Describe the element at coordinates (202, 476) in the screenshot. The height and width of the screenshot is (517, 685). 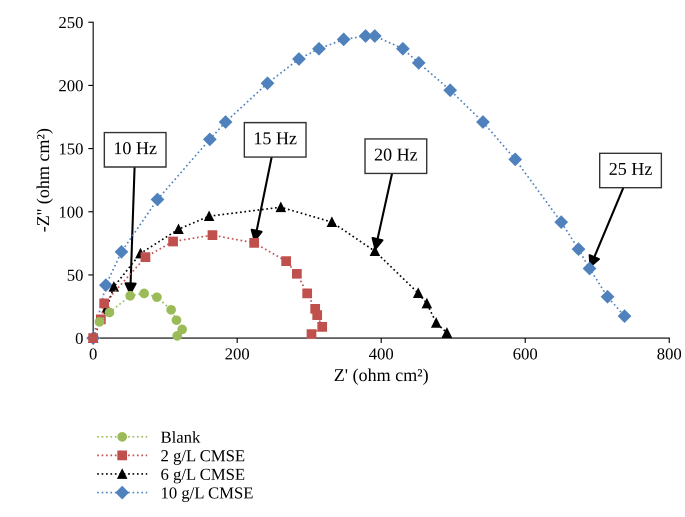
I see `legend-label: 6 g/L CMSE` at that location.